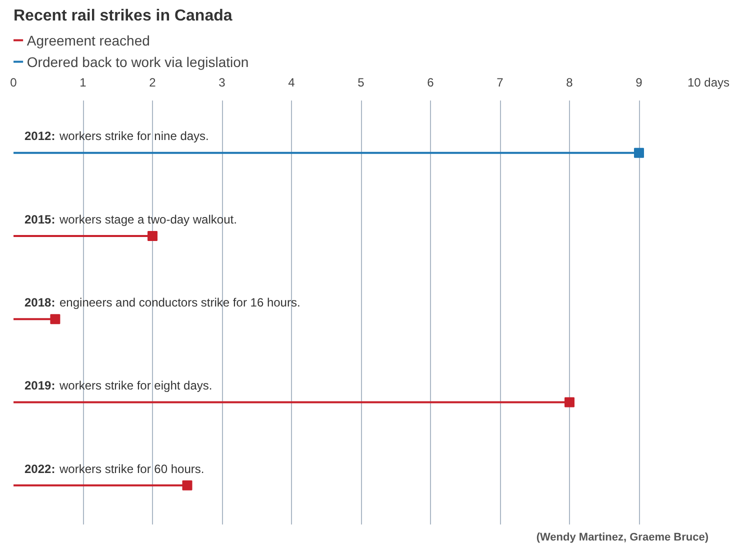  Describe the element at coordinates (430, 83) in the screenshot. I see `x-tick-label: 6` at that location.